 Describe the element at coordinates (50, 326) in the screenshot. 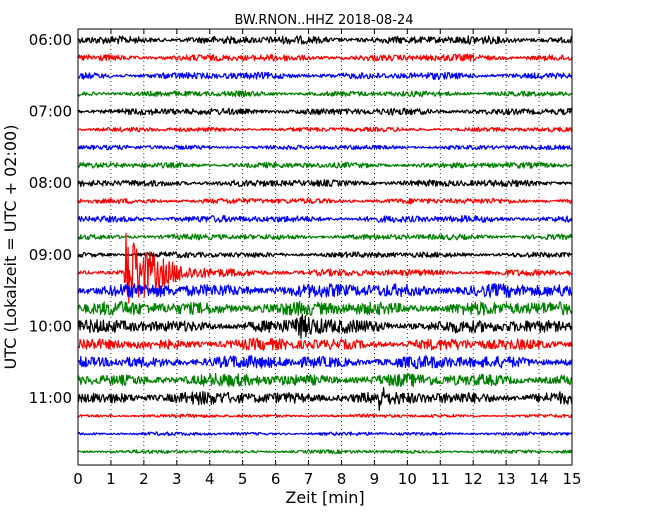

I see `y-tick-label: 10:00` at that location.